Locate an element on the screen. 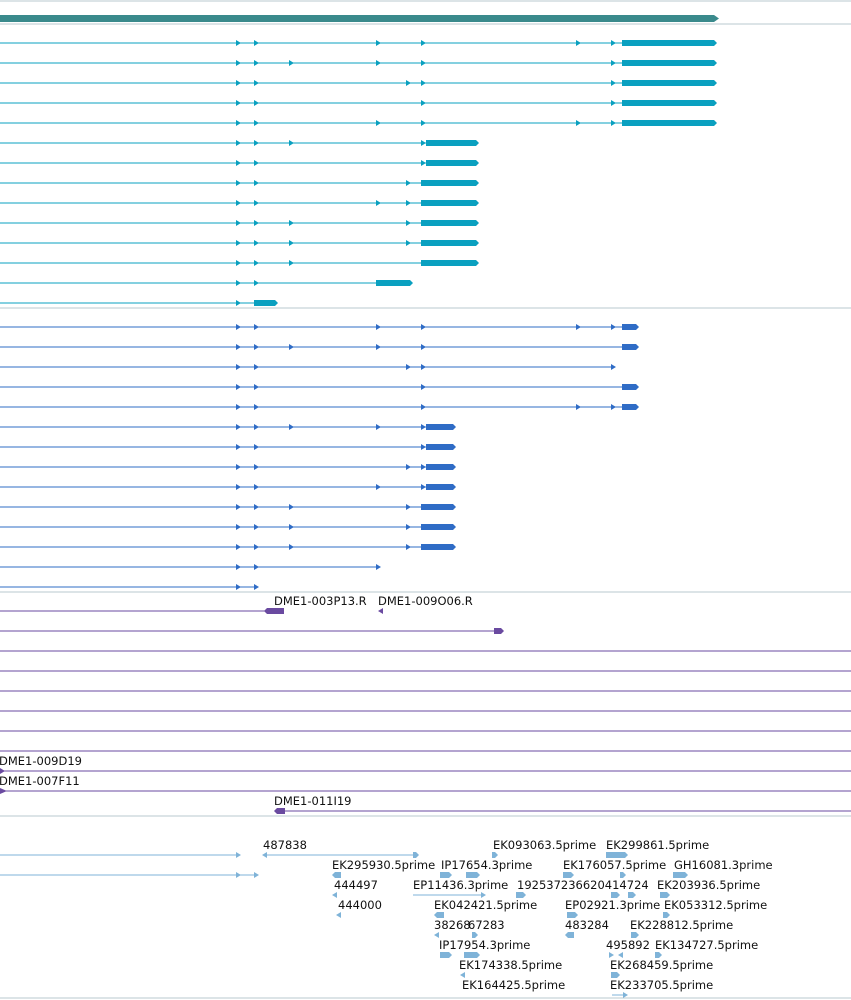  est-label: EK233705.5prime is located at coordinates (661, 985).